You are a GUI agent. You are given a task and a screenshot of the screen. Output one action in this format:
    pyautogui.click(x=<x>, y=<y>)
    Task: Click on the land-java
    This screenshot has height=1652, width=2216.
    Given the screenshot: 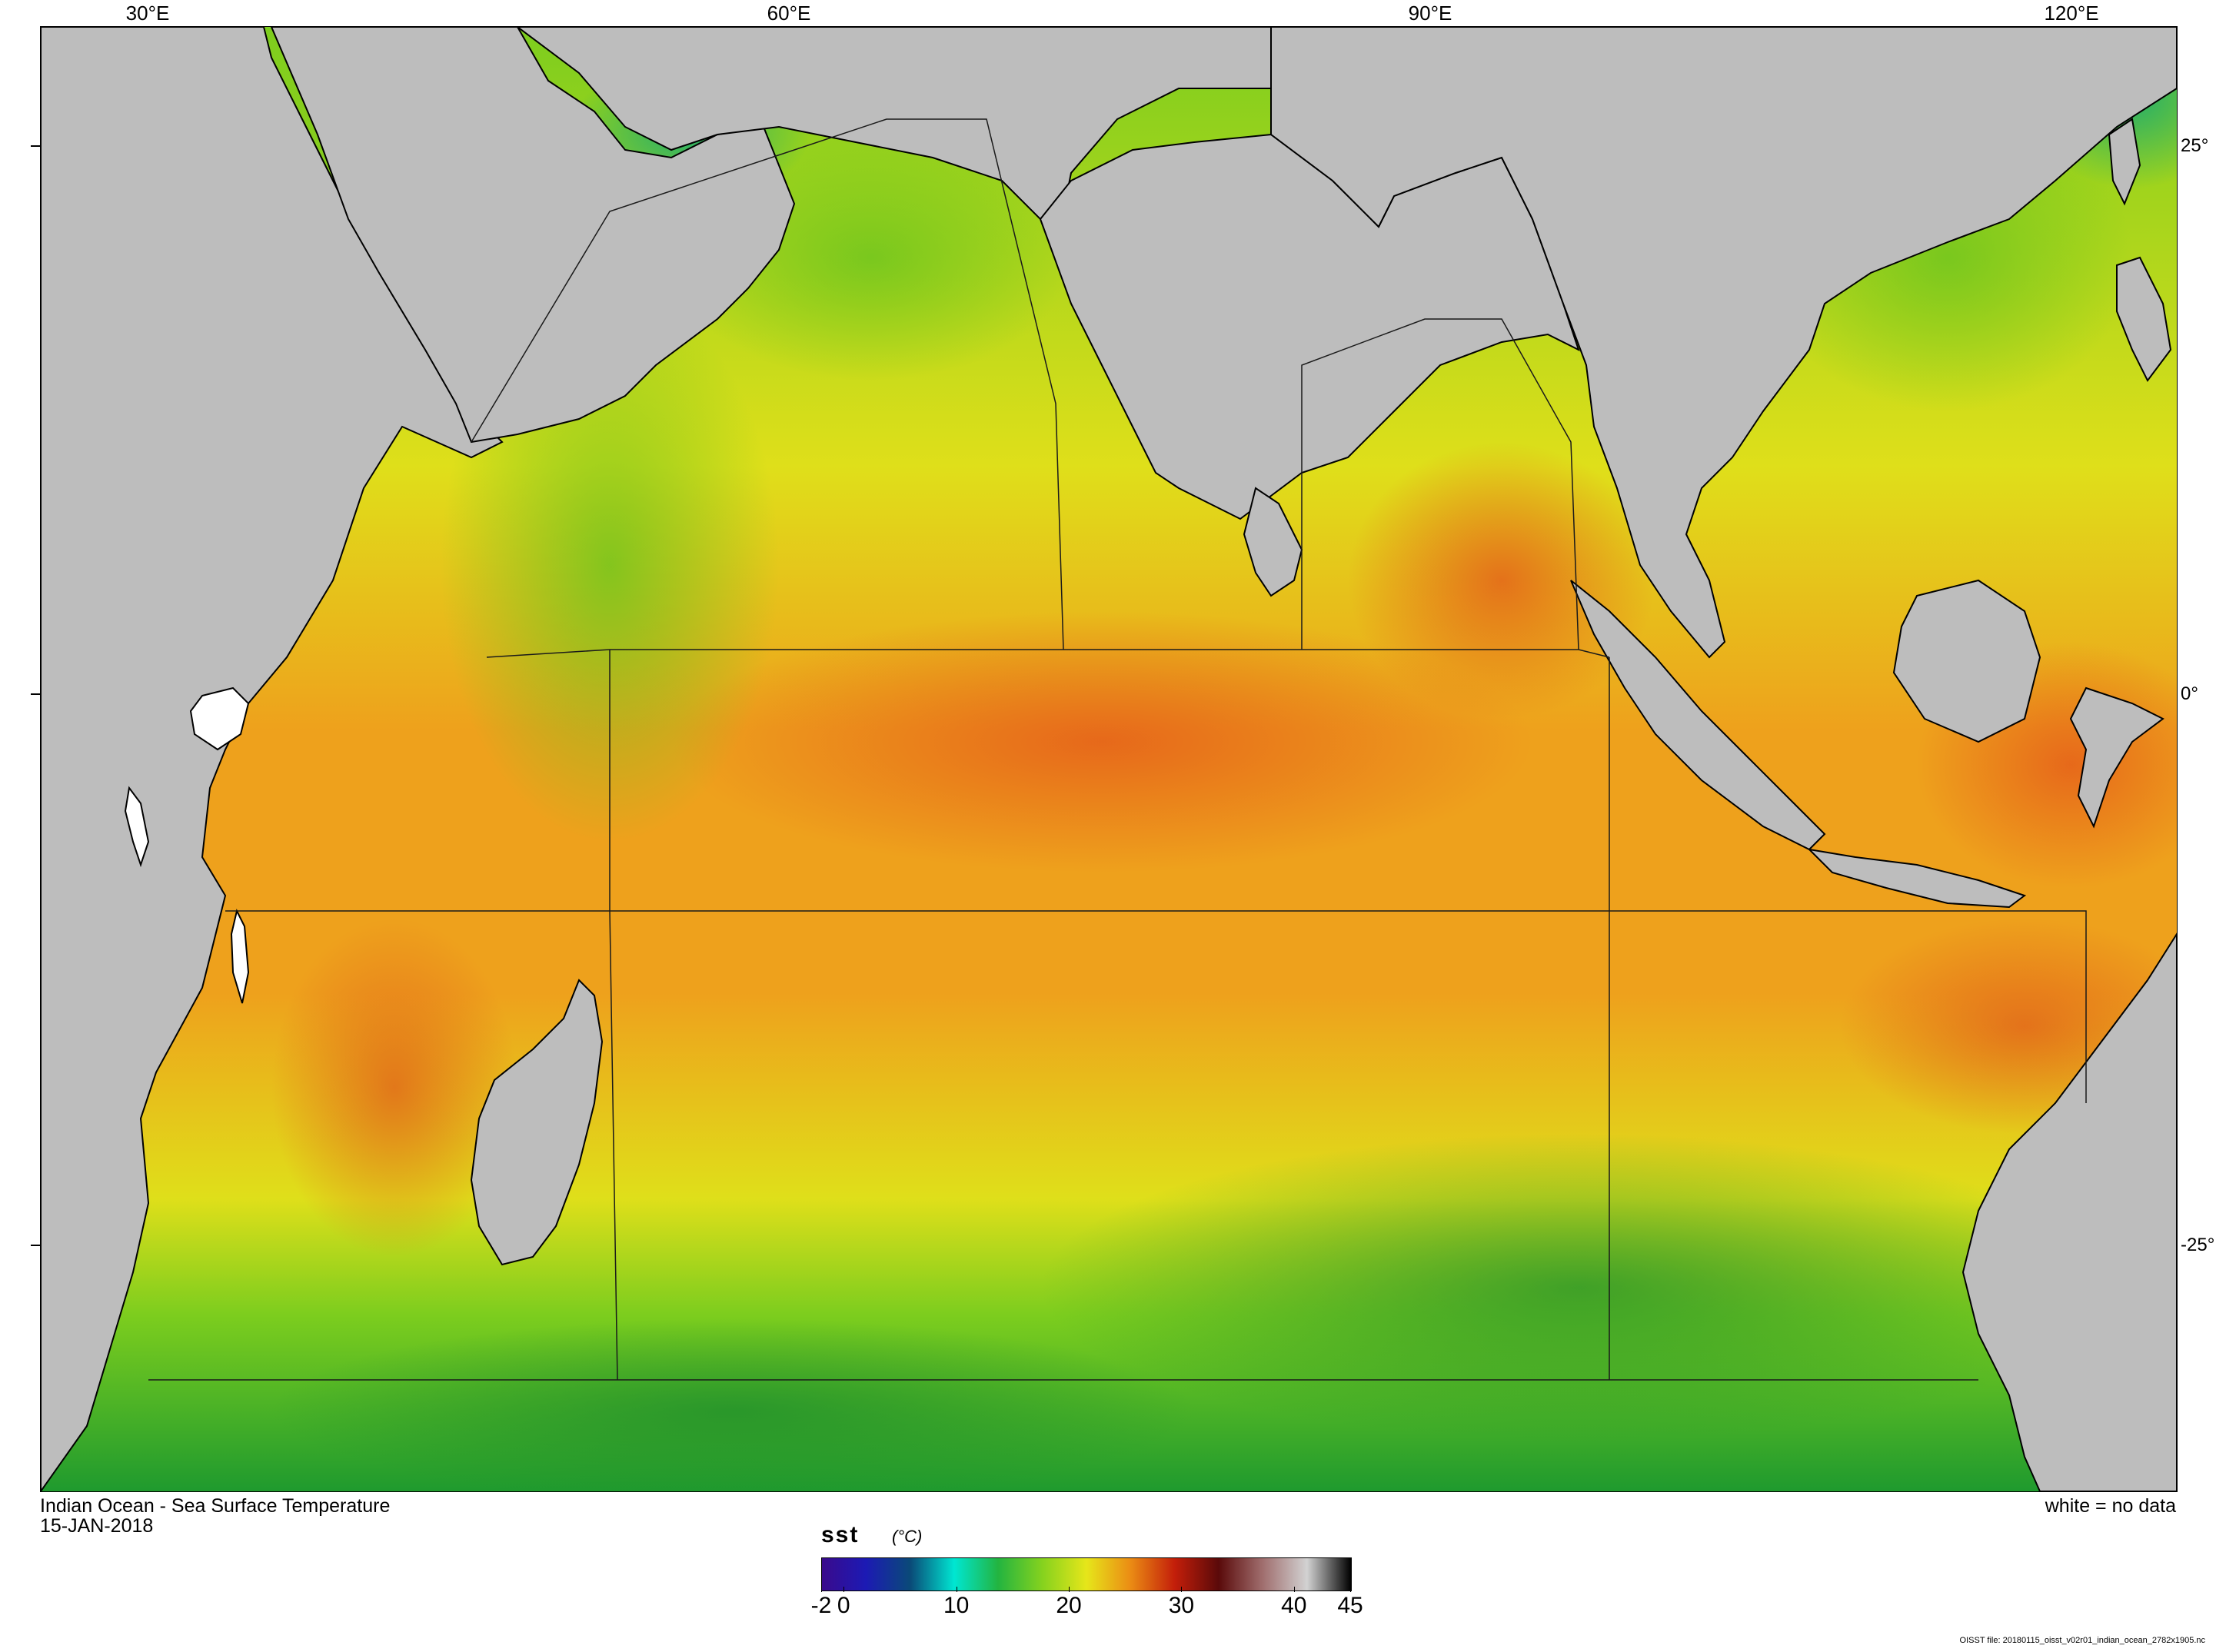 What is the action you would take?
    pyautogui.click(x=1917, y=879)
    